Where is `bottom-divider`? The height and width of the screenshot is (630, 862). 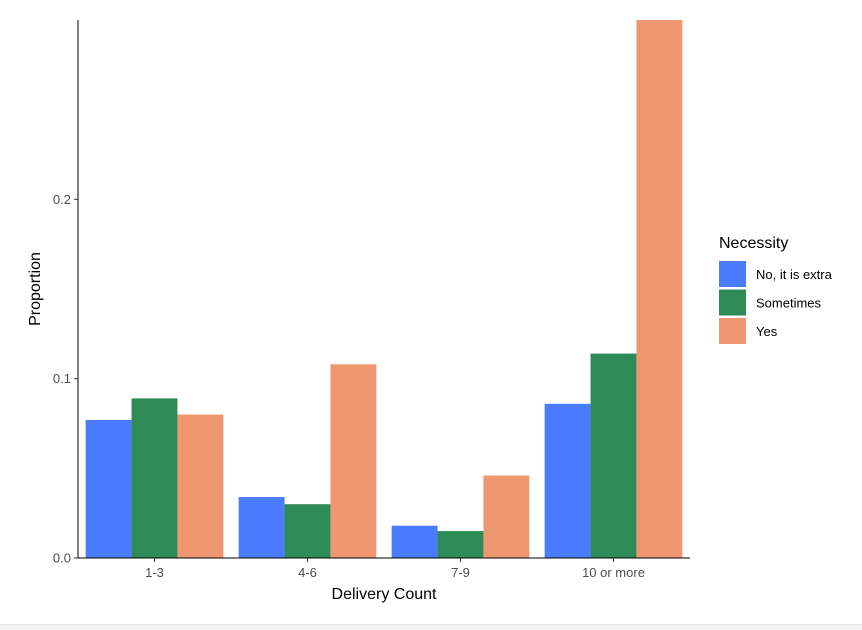
bottom-divider is located at coordinates (431, 627).